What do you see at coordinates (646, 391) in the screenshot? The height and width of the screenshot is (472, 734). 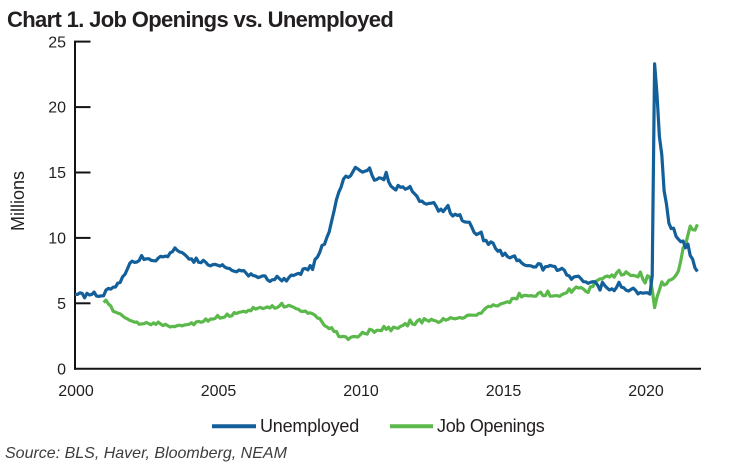 I see `svg-text: 2020` at bounding box center [646, 391].